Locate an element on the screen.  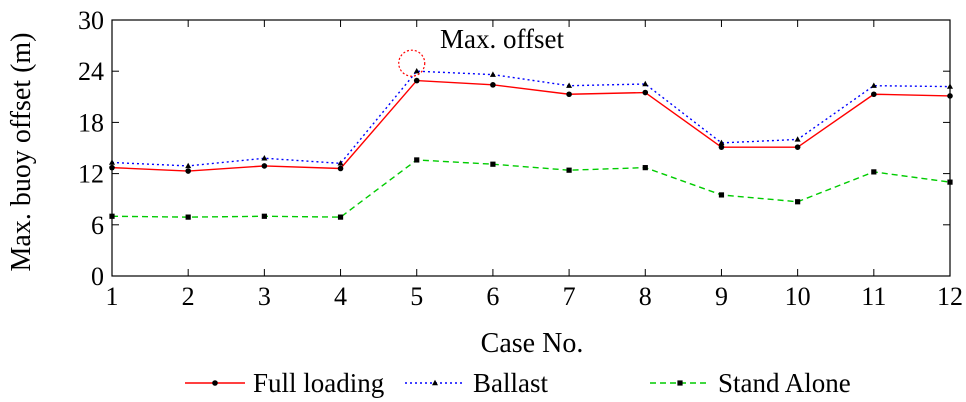
y-tick-label: 24 is located at coordinates (91, 71).